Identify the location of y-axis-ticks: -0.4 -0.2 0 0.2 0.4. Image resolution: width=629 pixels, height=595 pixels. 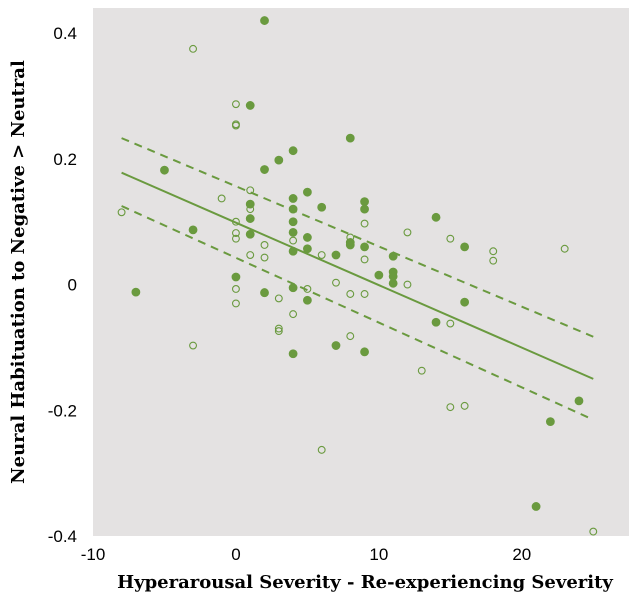
(62, 285).